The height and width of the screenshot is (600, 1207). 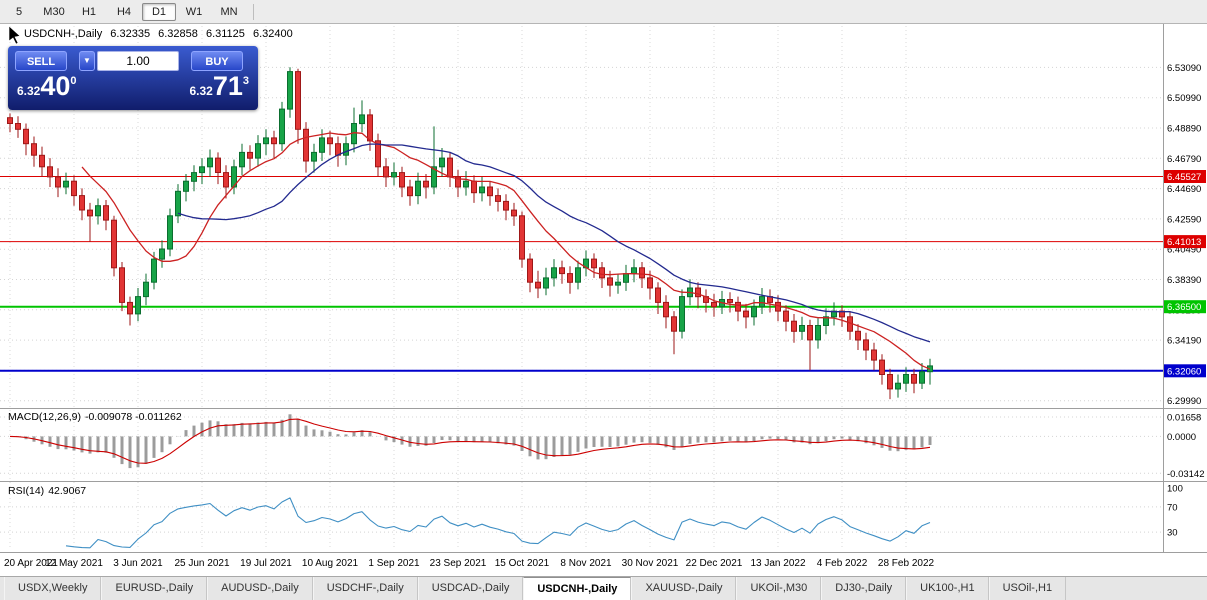 What do you see at coordinates (842, 563) in the screenshot?
I see `svg-text: 4 Feb 2022` at bounding box center [842, 563].